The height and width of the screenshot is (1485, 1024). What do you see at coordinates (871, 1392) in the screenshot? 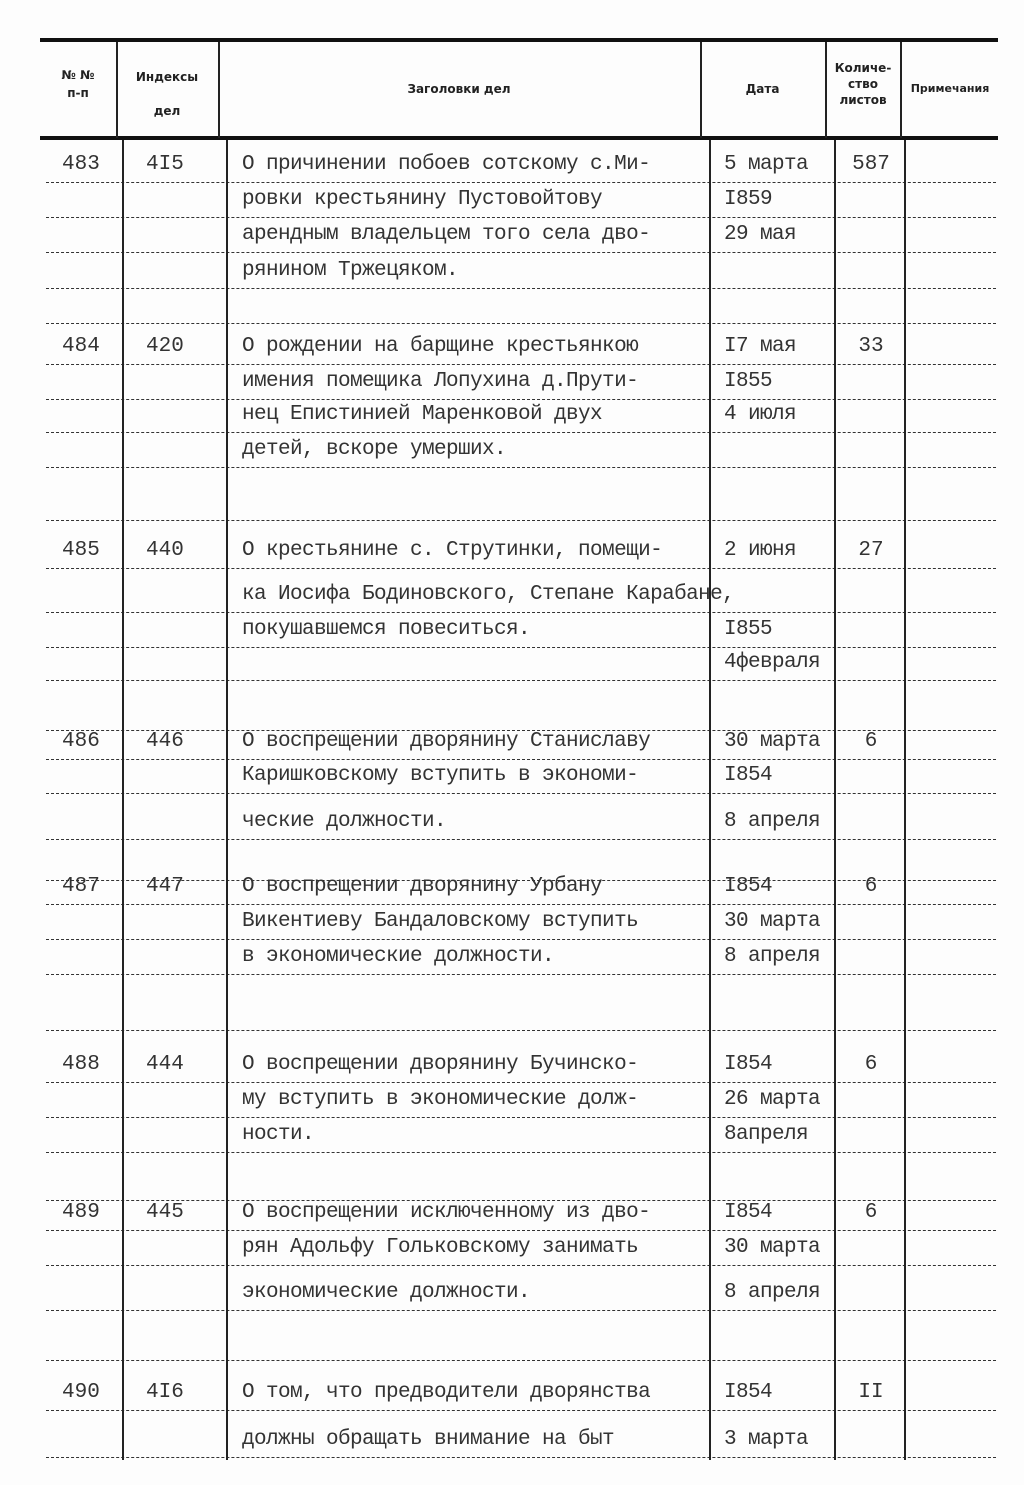
I see `record-sheet-count: II` at bounding box center [871, 1392].